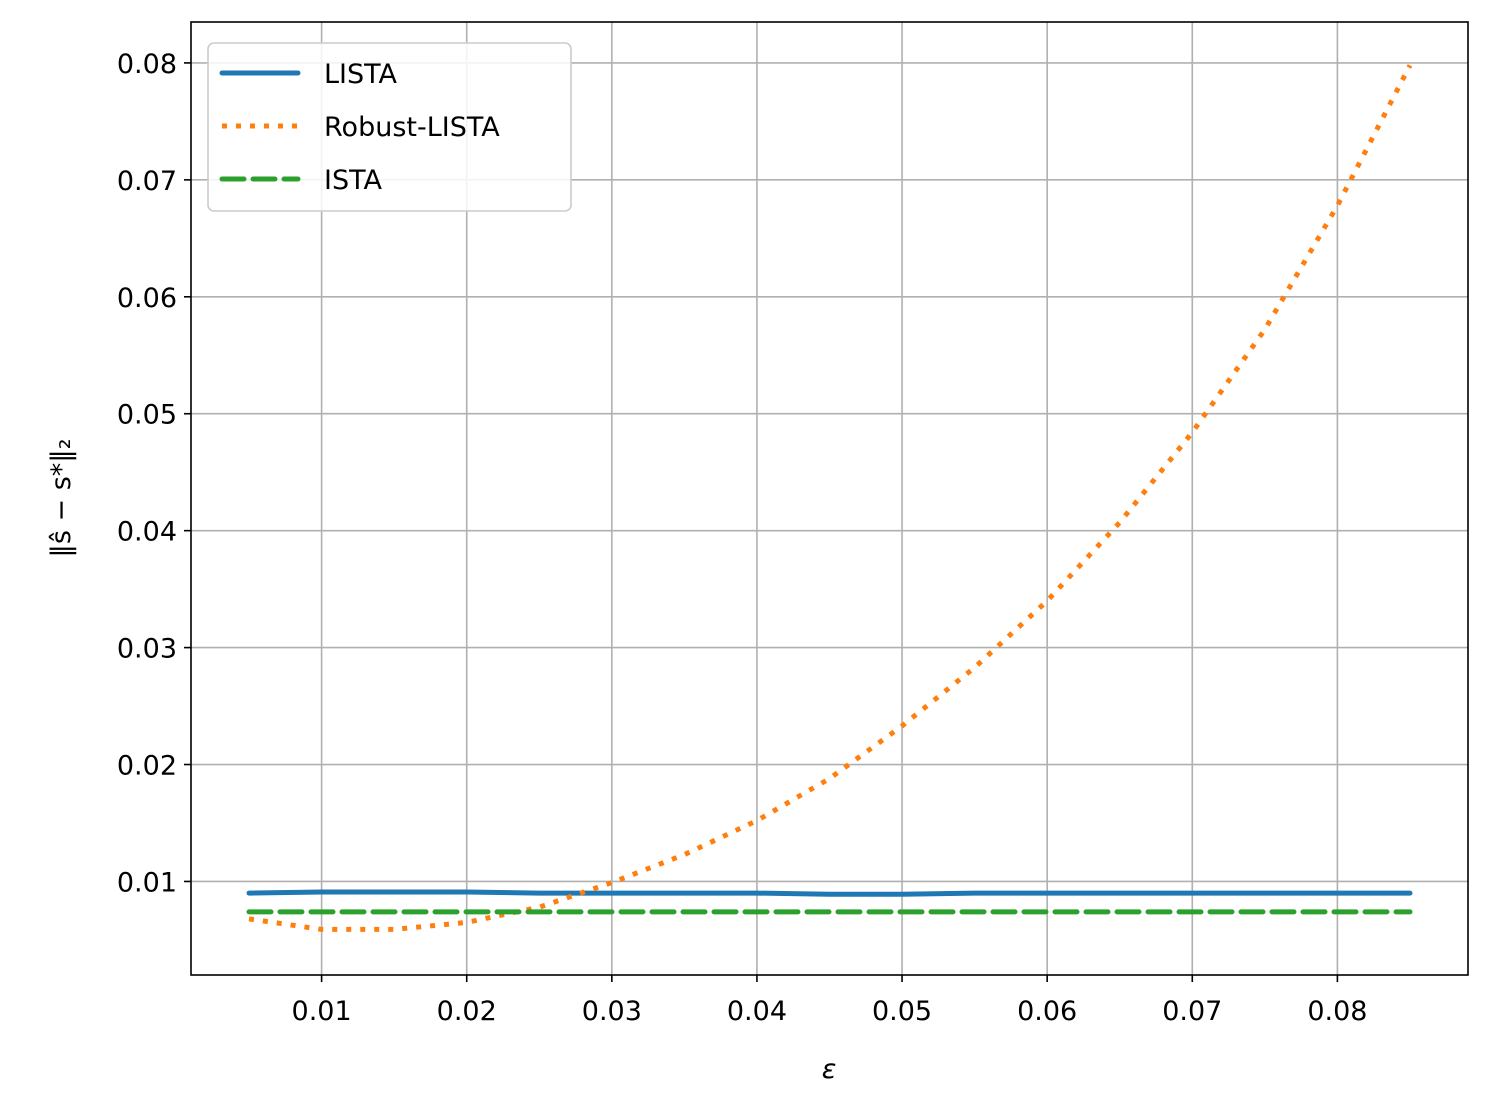 The image size is (1494, 1112). Describe the element at coordinates (147, 649) in the screenshot. I see `y-tick-label: 0.03` at that location.